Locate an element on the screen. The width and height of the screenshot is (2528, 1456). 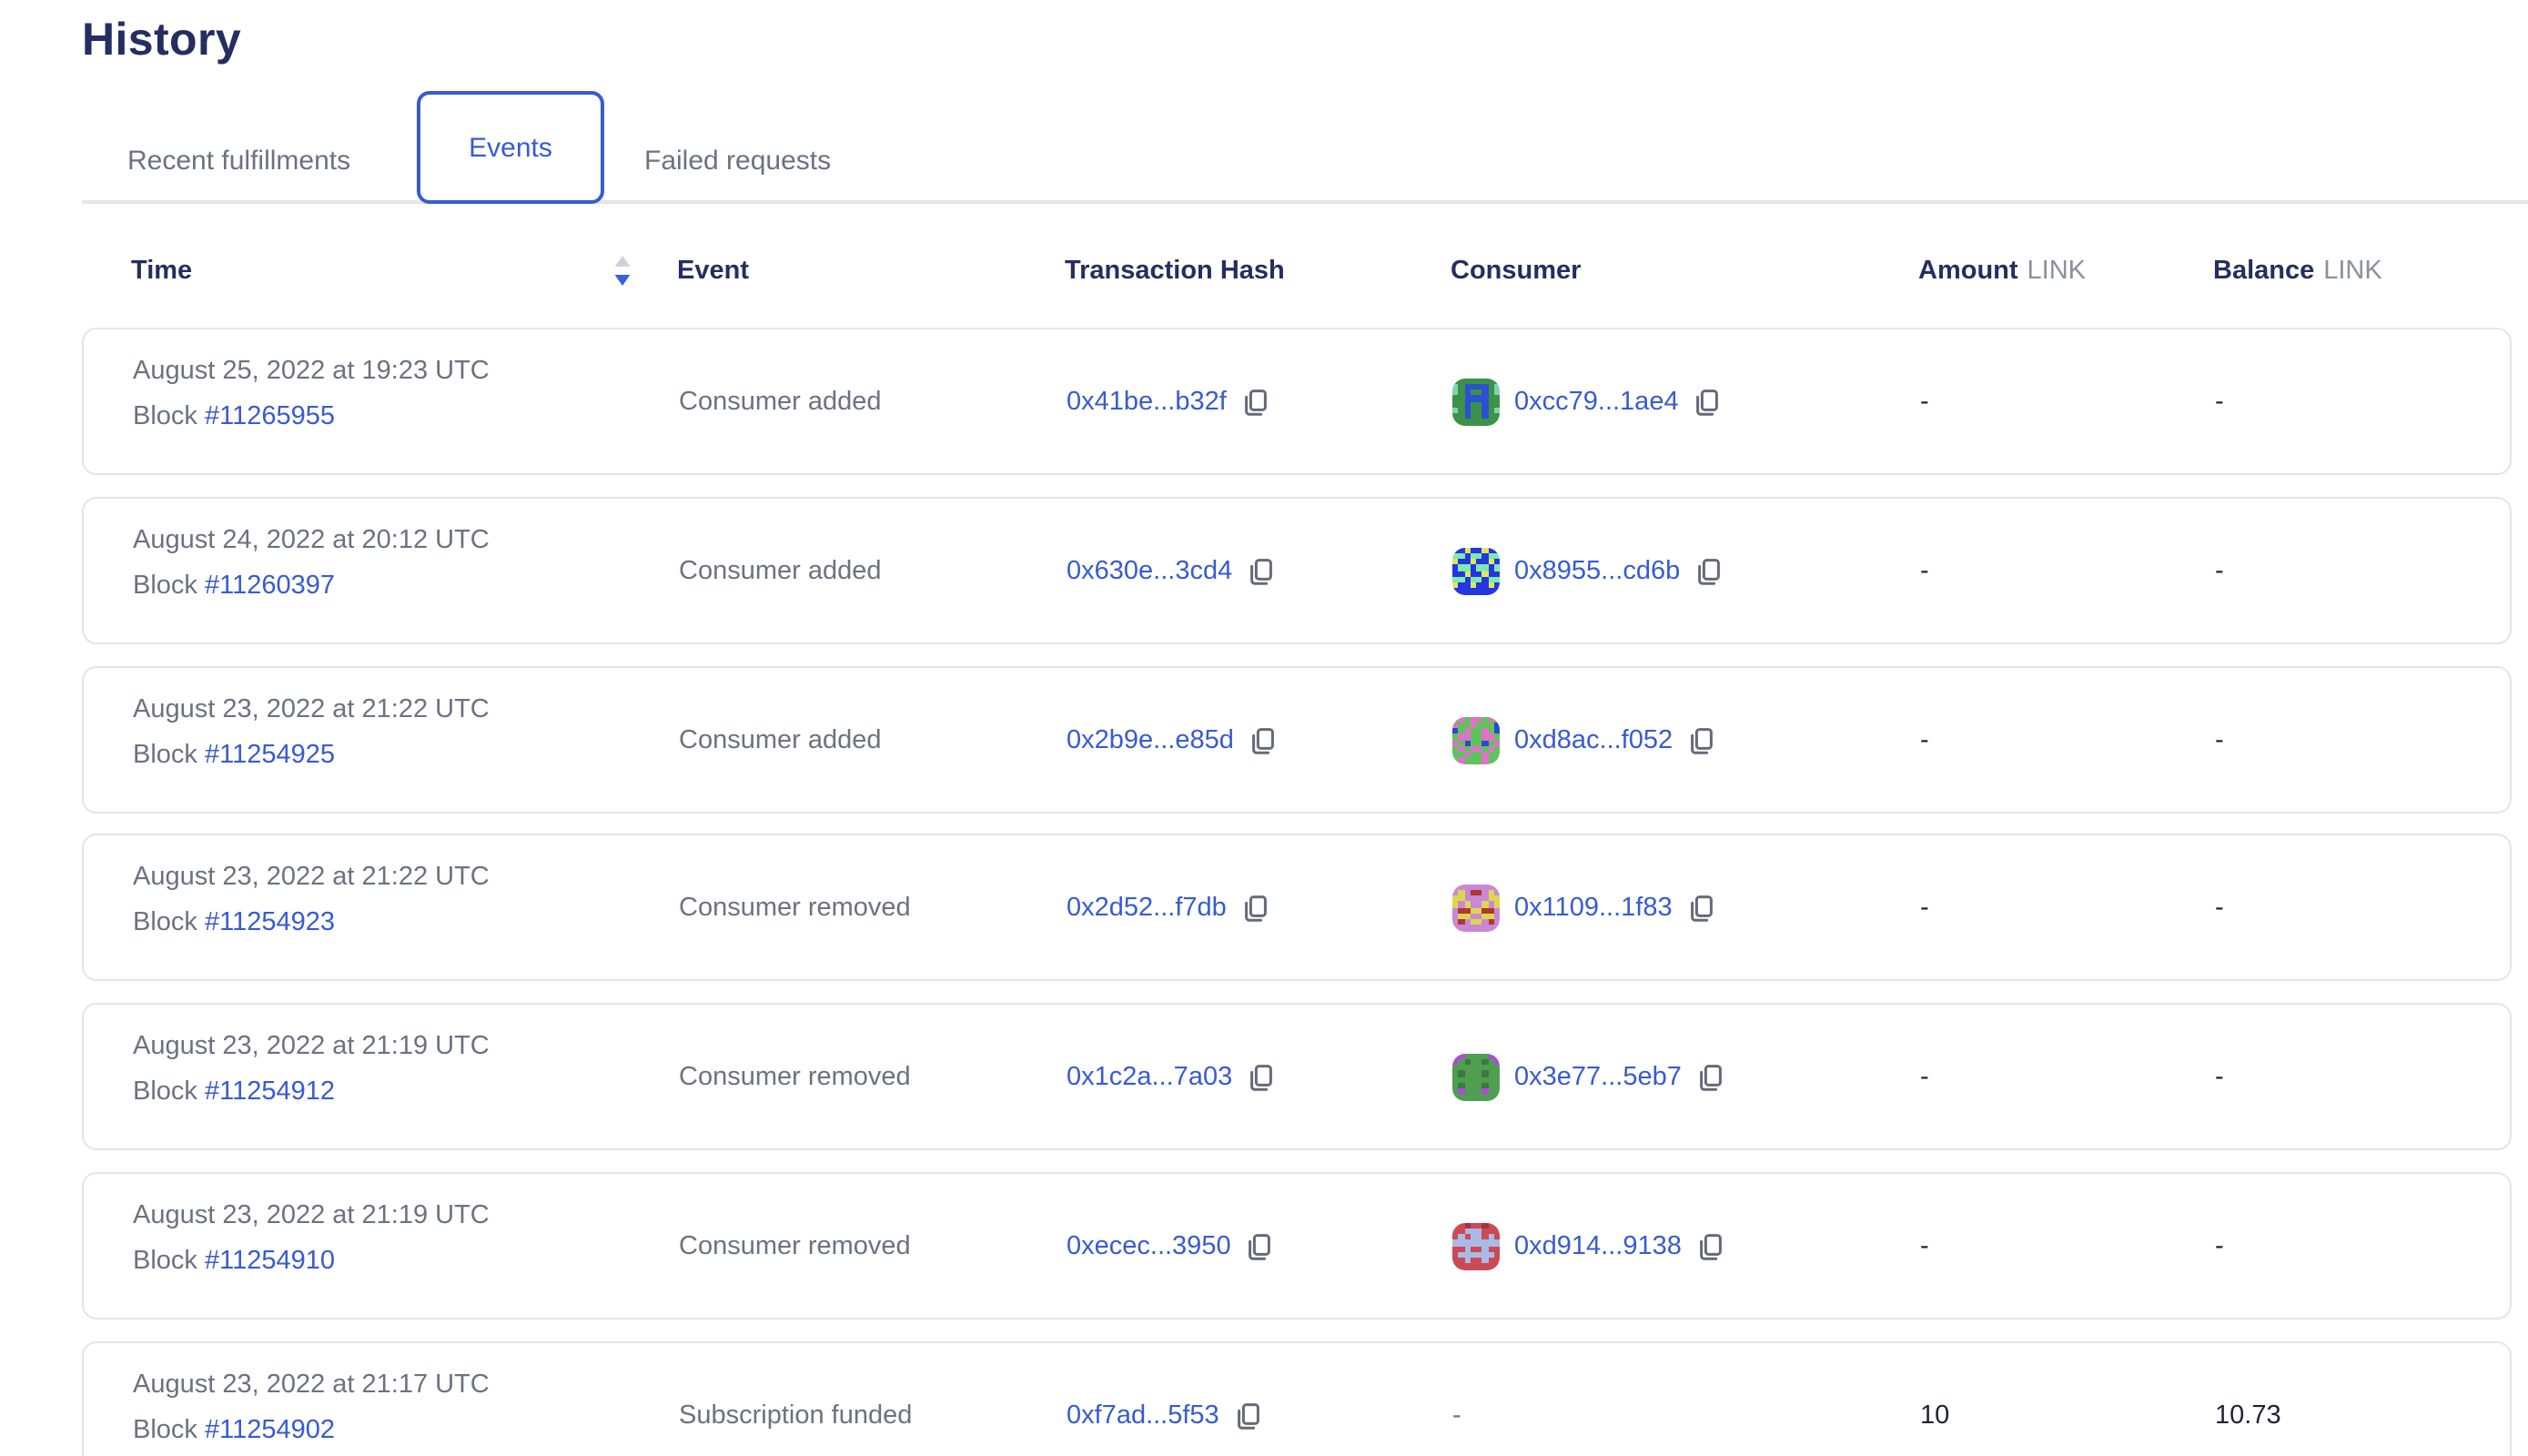
sort-desc-icon is located at coordinates (622, 271).